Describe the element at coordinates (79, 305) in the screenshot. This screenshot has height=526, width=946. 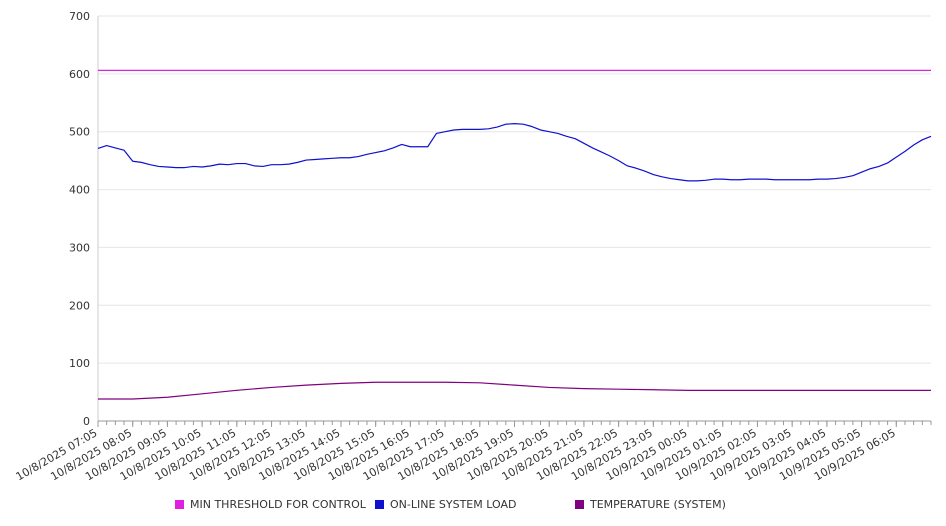
I see `y-tick-label: 200` at that location.